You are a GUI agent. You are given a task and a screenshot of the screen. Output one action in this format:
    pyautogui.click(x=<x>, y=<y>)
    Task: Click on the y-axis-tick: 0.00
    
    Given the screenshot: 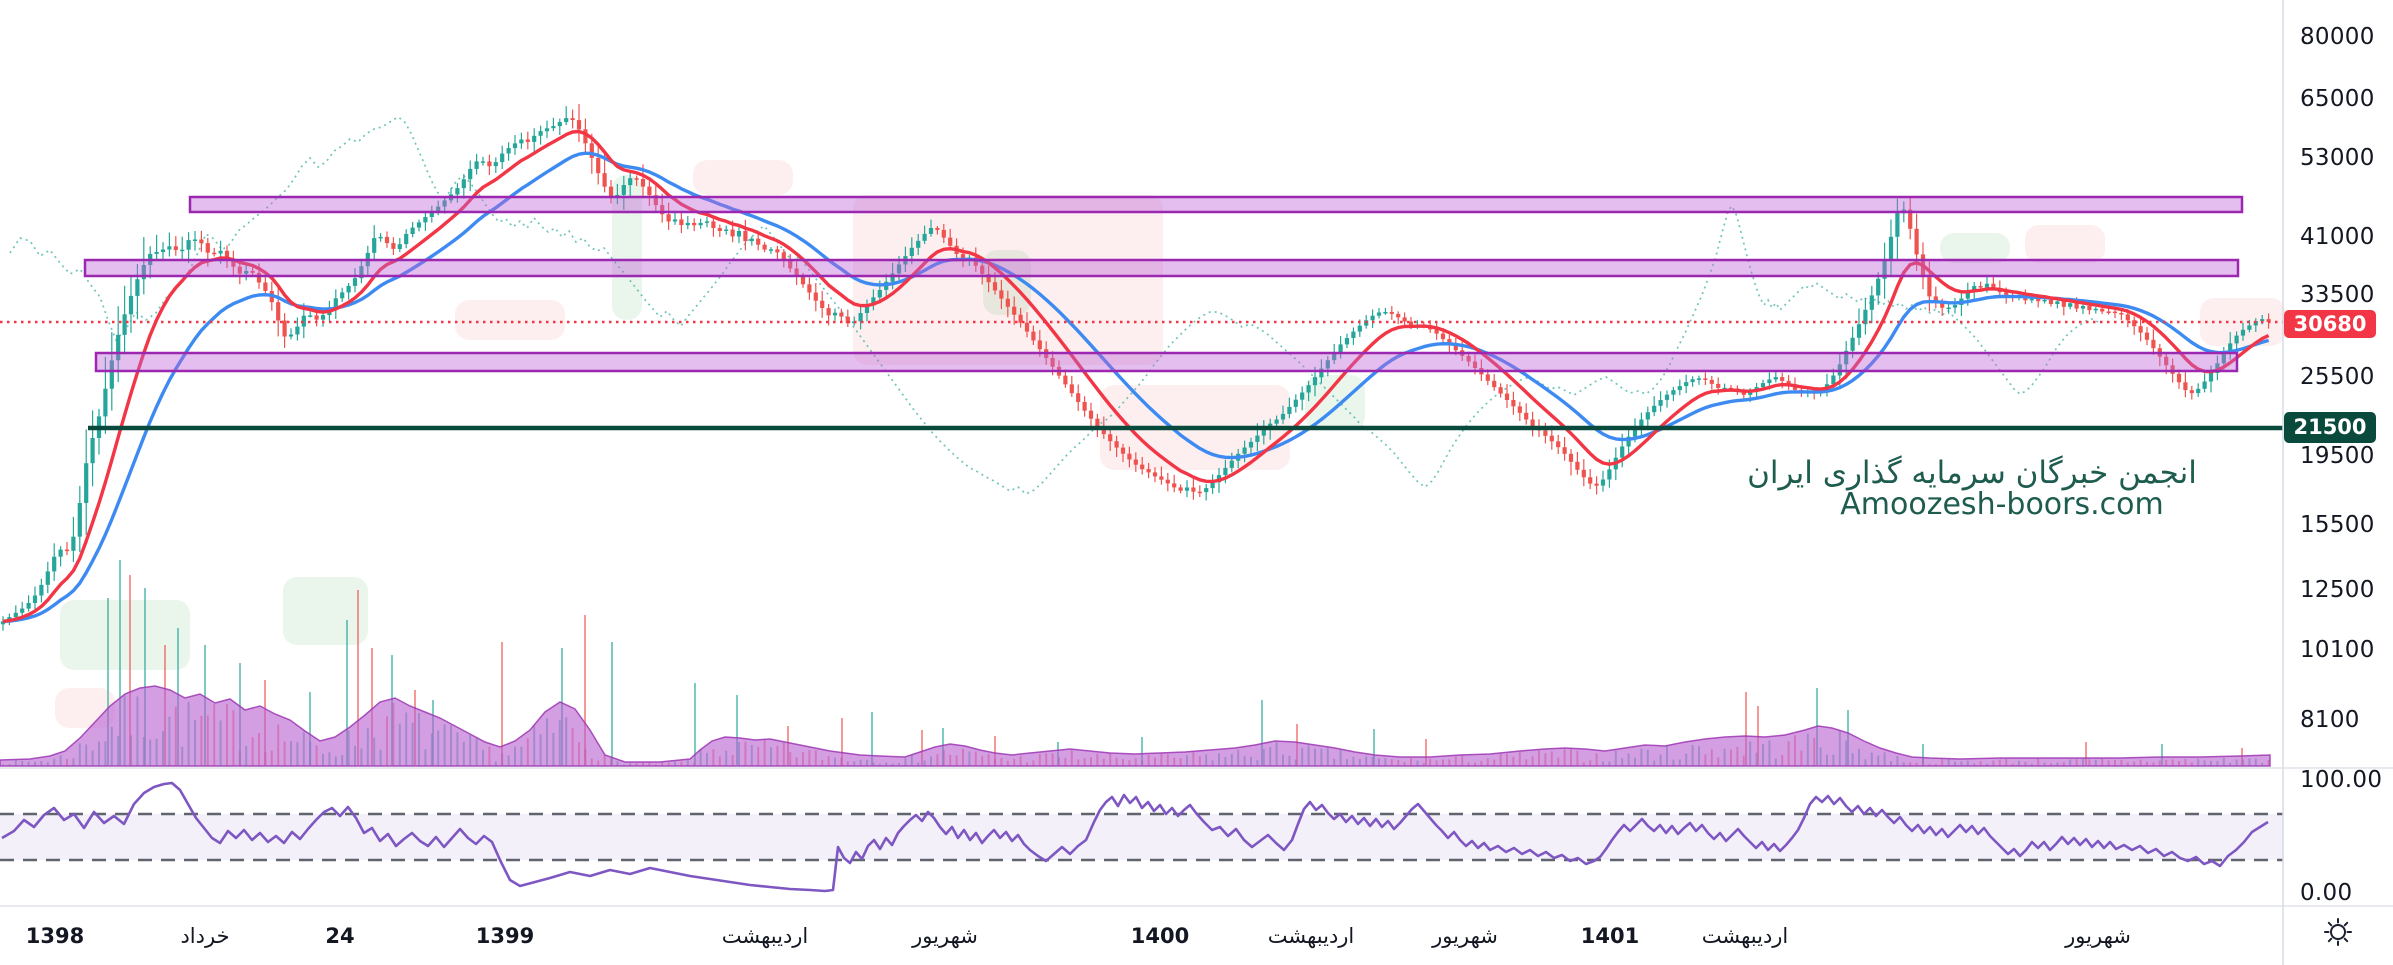 What is the action you would take?
    pyautogui.click(x=2326, y=893)
    